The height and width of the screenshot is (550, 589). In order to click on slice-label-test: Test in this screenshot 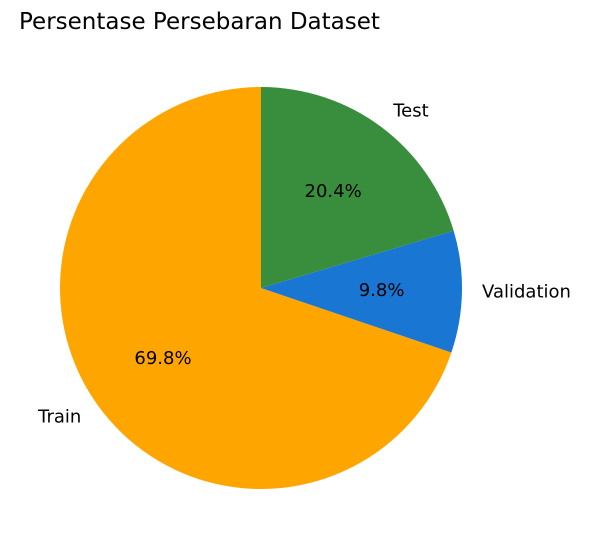, I will do `click(410, 110)`.